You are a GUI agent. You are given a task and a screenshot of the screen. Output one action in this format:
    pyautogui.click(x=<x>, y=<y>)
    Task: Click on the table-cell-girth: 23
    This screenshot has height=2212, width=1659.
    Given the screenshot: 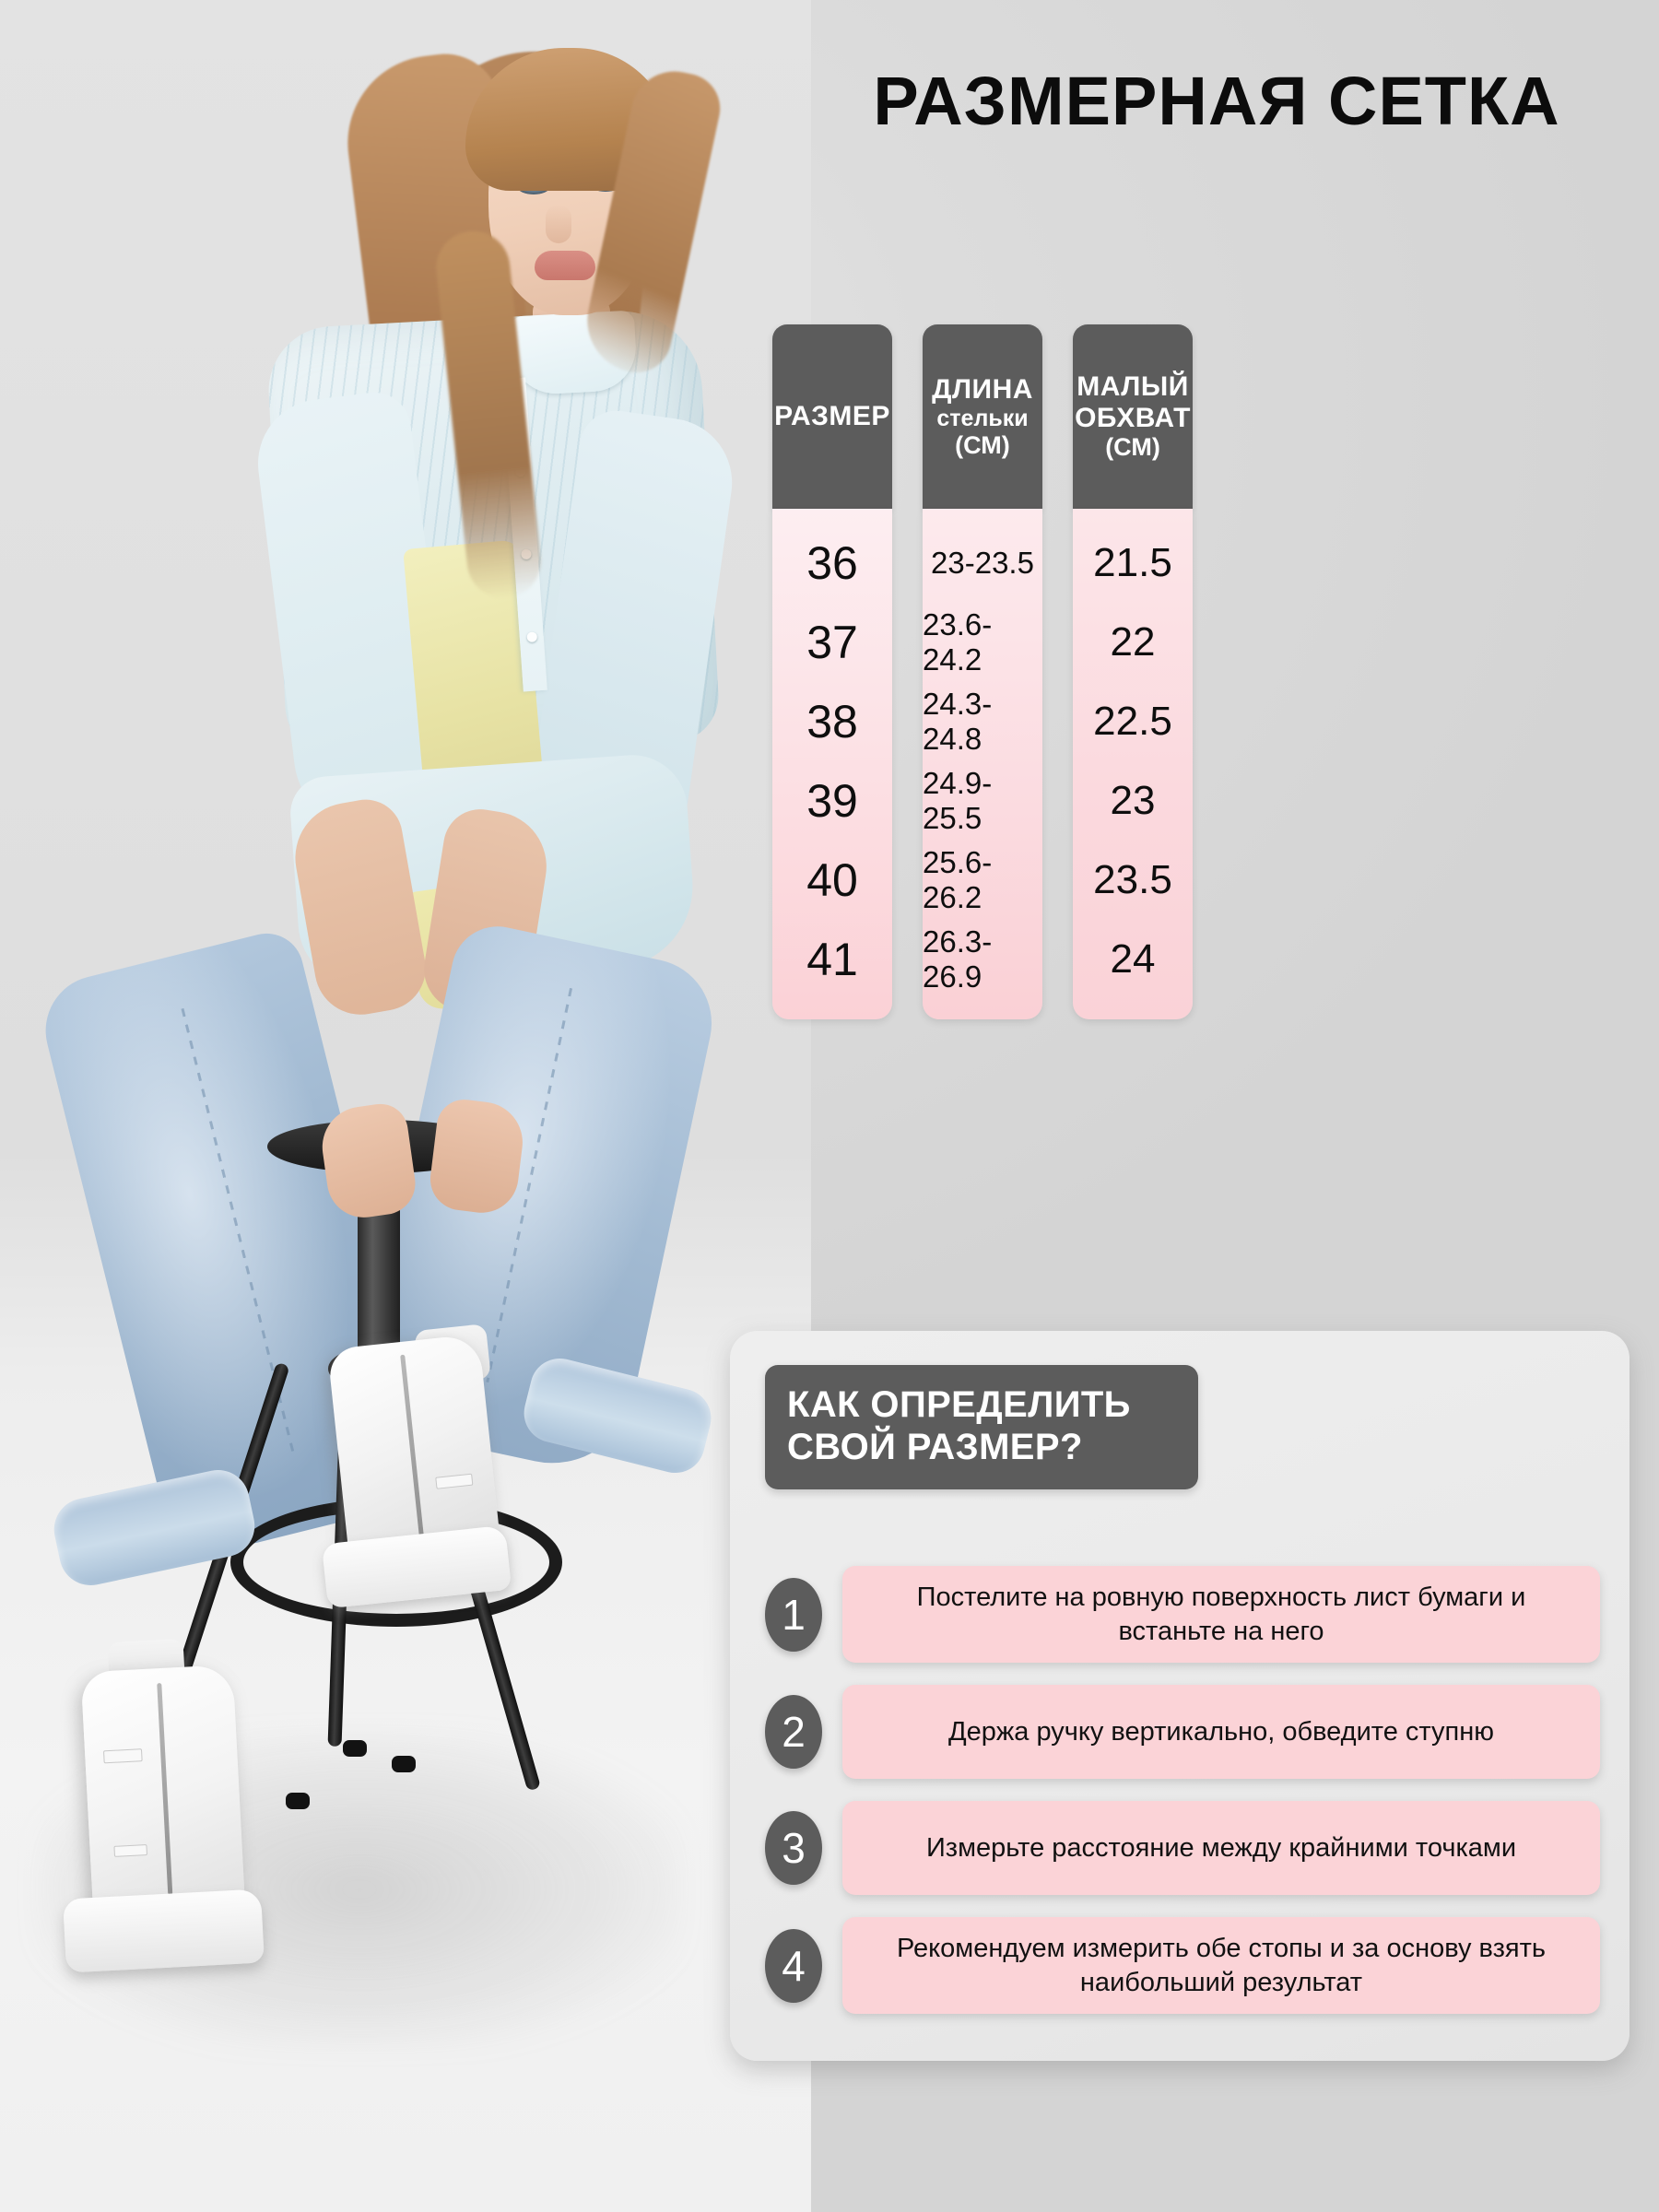 What is the action you would take?
    pyautogui.click(x=1133, y=800)
    